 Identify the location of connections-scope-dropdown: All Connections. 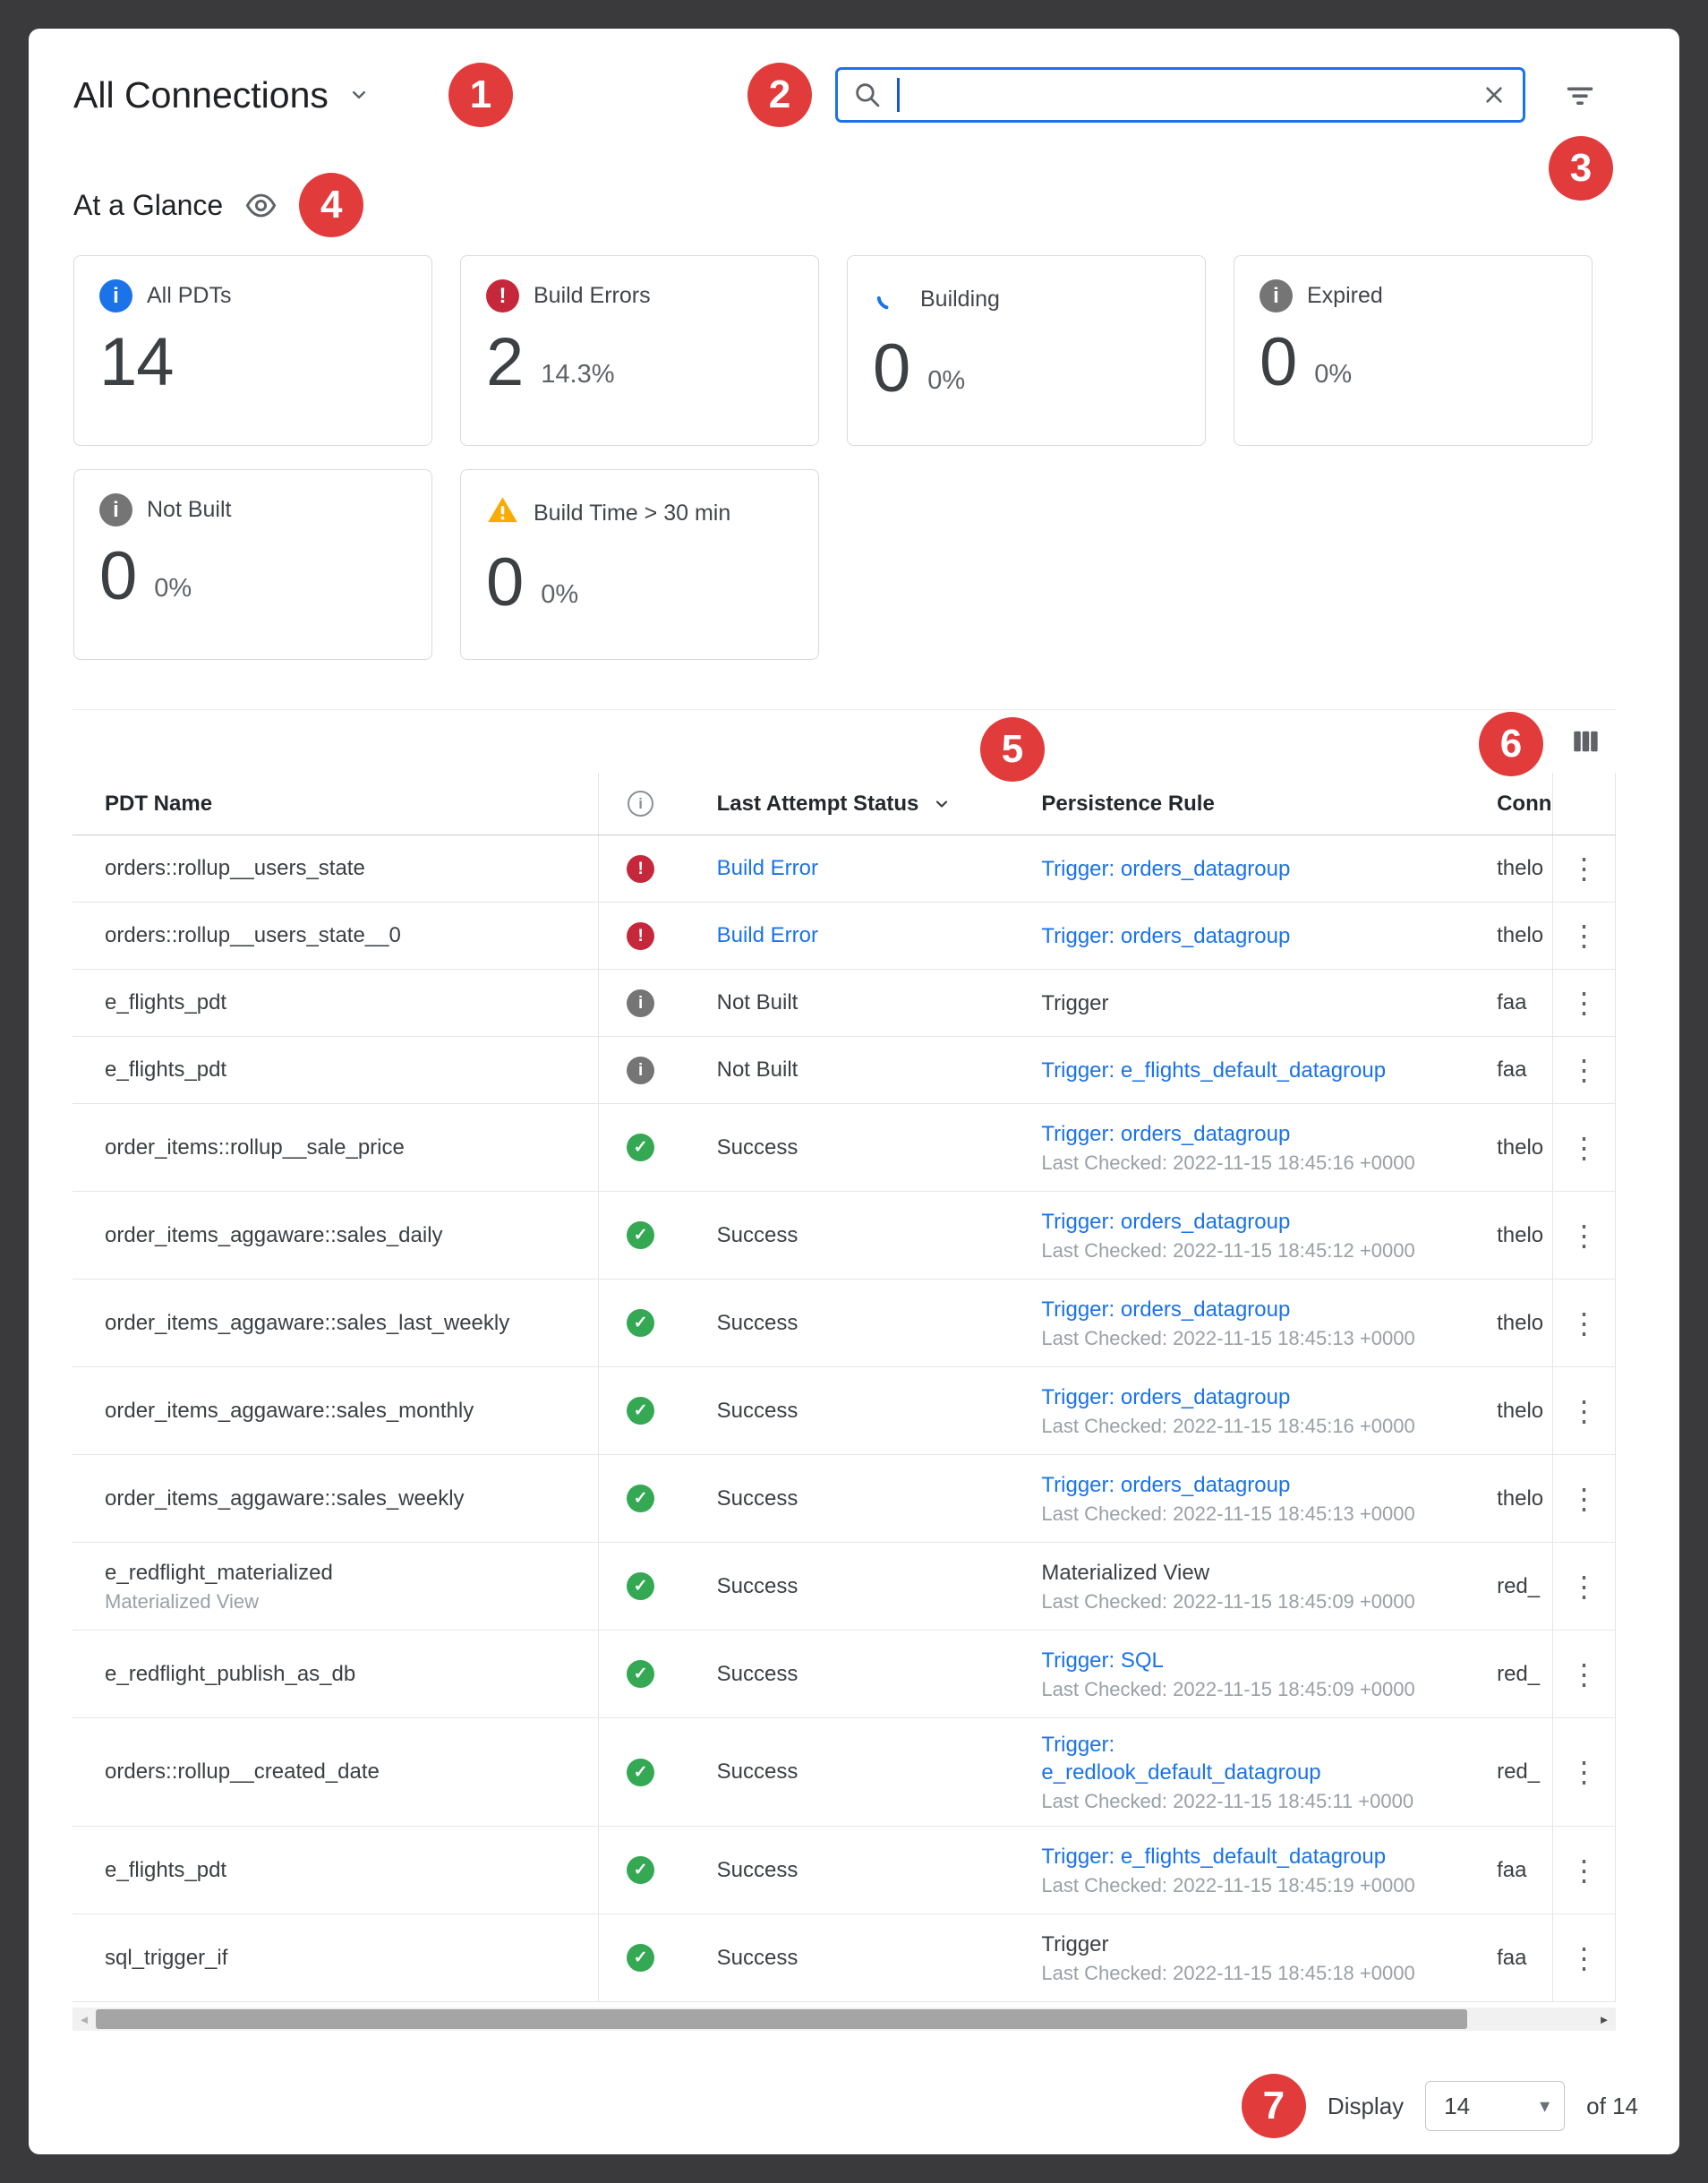
(222, 95).